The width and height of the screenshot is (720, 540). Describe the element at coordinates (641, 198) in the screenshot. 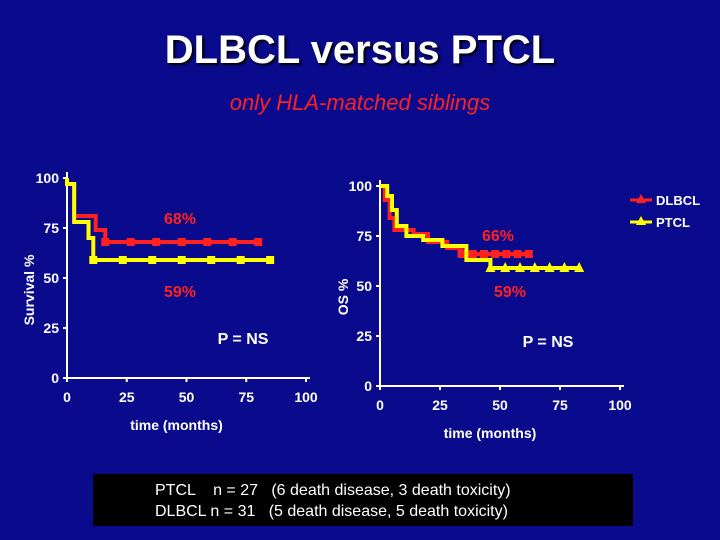

I see `legend-dlbcl-marker` at that location.